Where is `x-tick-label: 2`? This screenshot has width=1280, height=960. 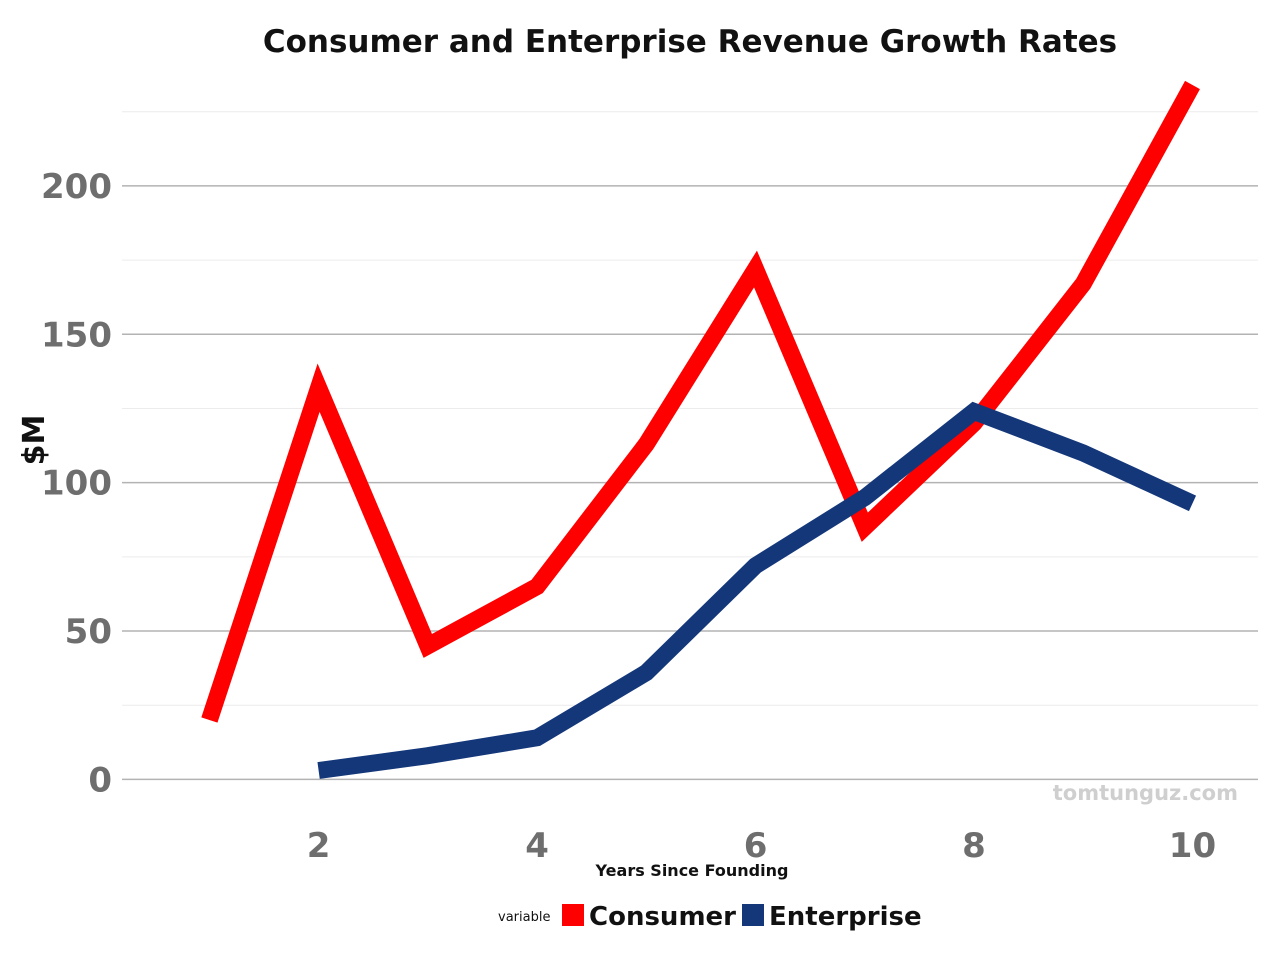 x-tick-label: 2 is located at coordinates (319, 846).